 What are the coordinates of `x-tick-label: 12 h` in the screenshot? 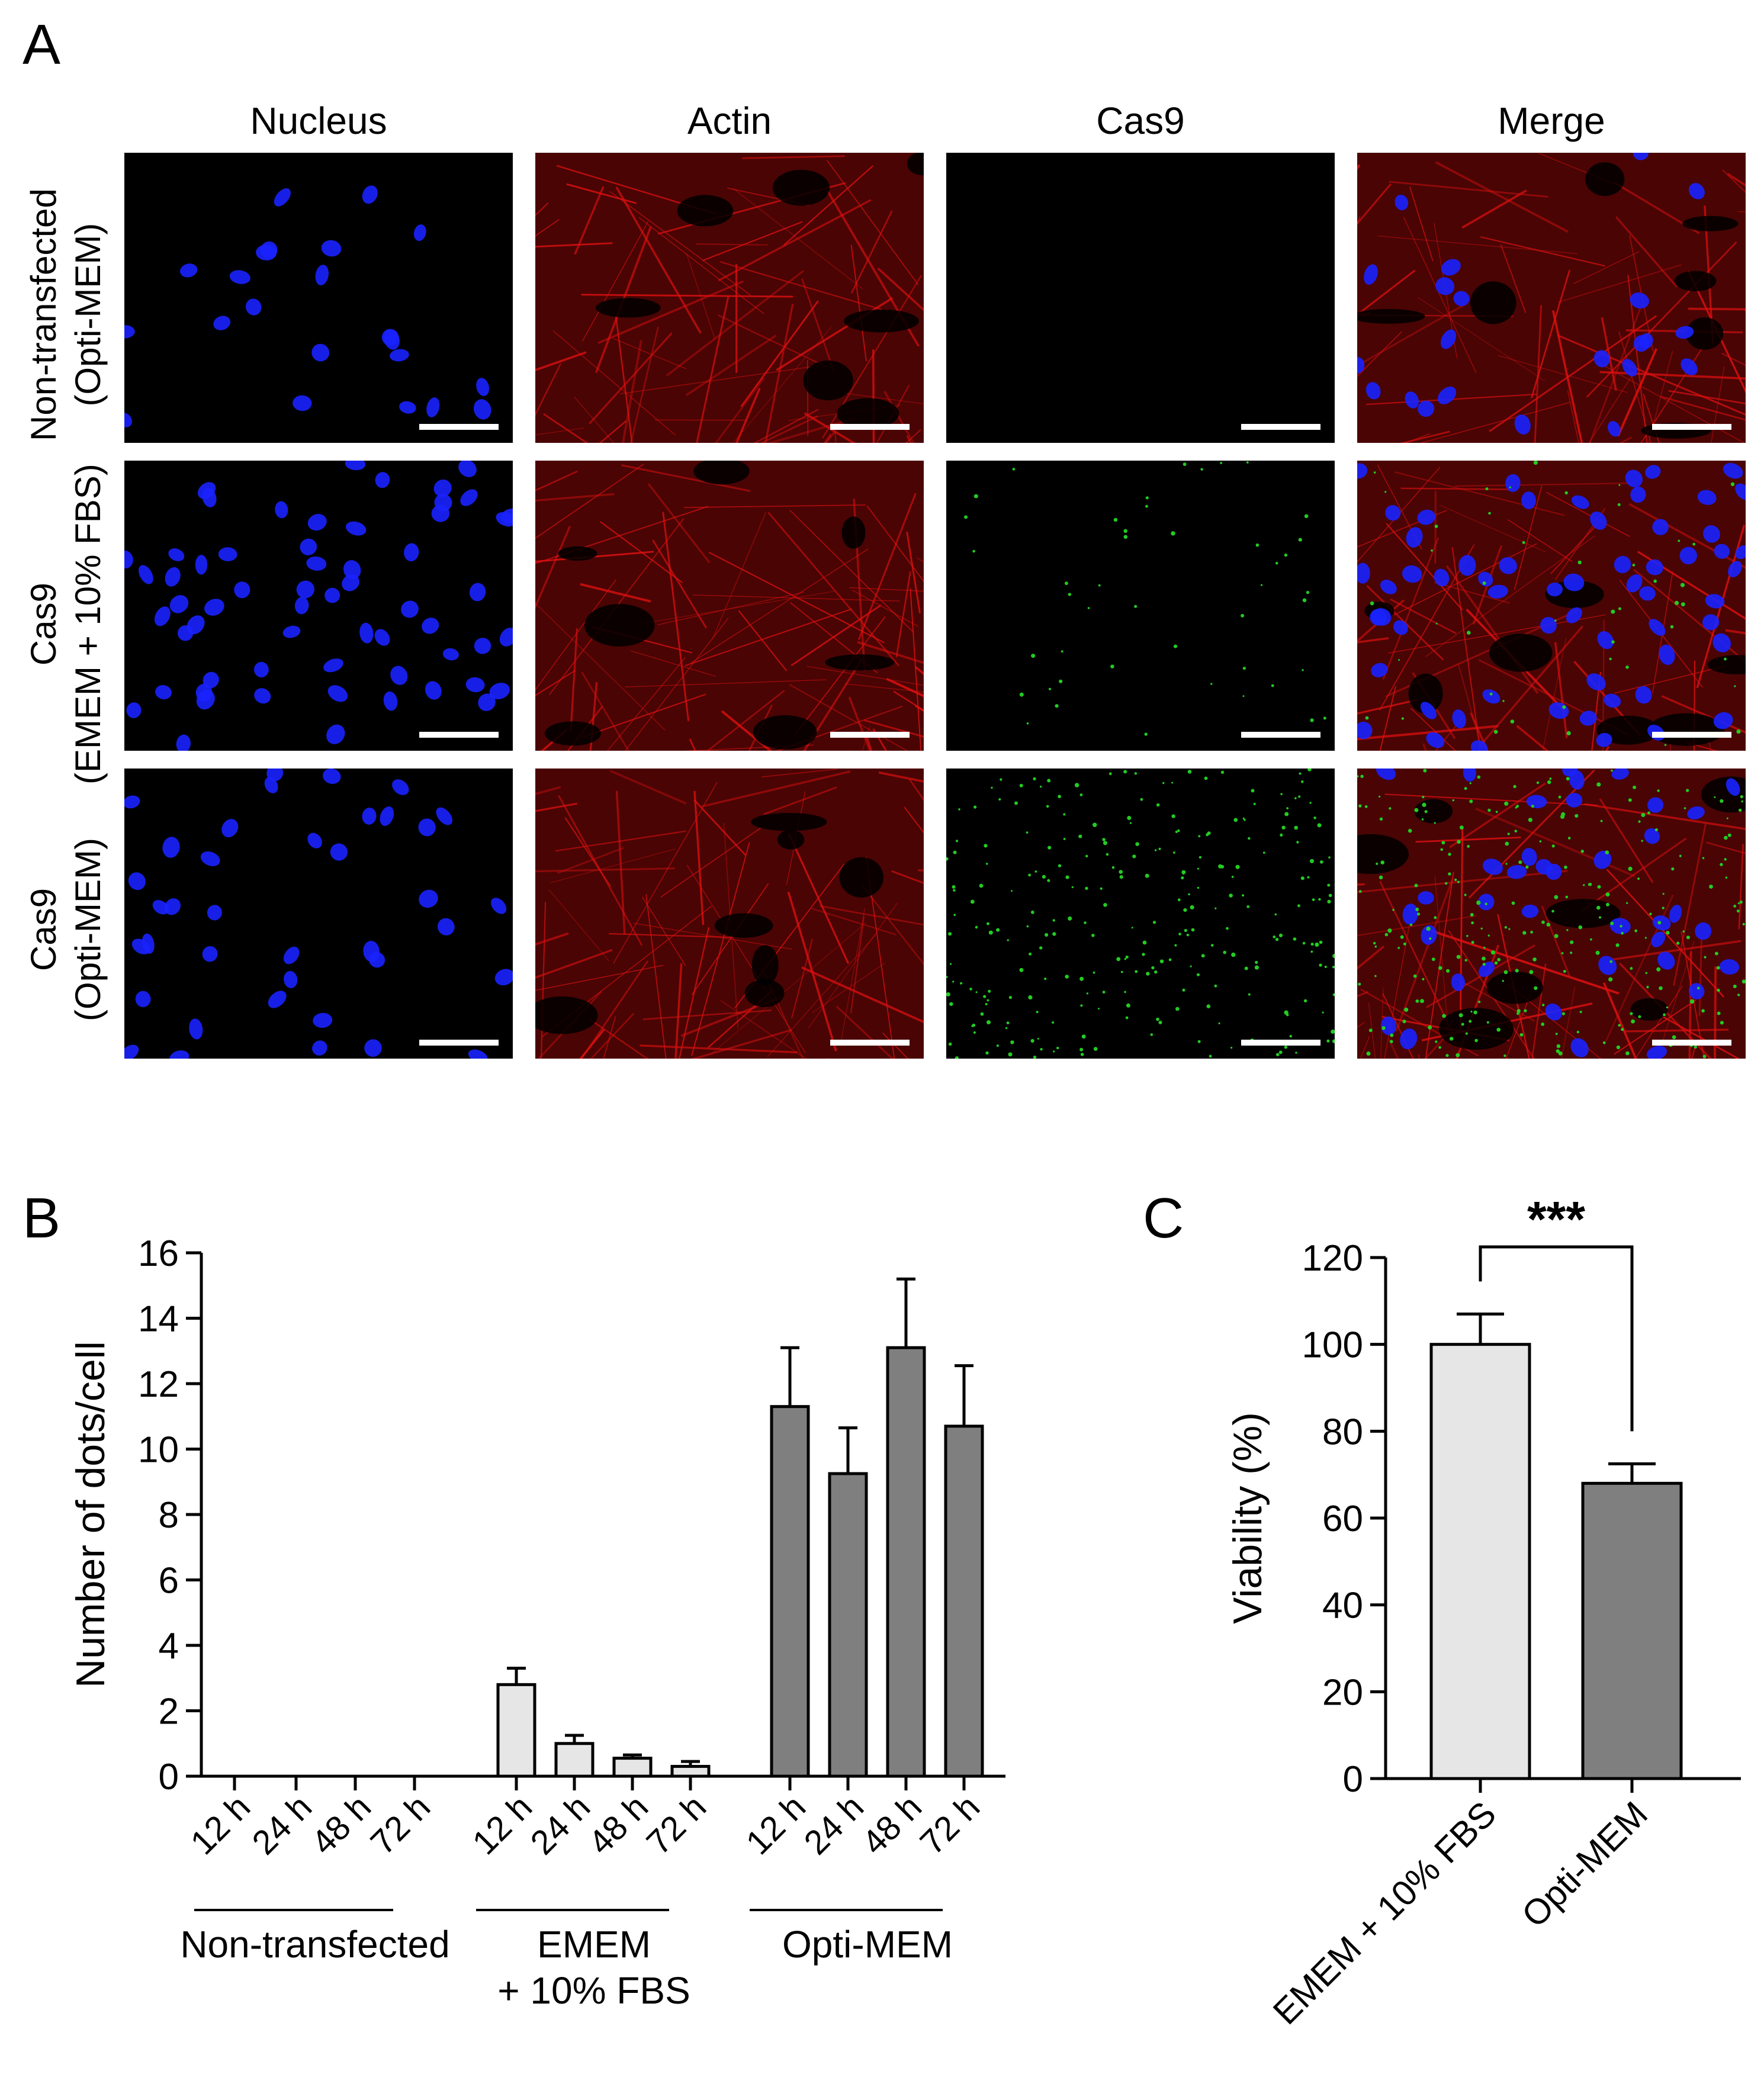 It's located at (220, 1824).